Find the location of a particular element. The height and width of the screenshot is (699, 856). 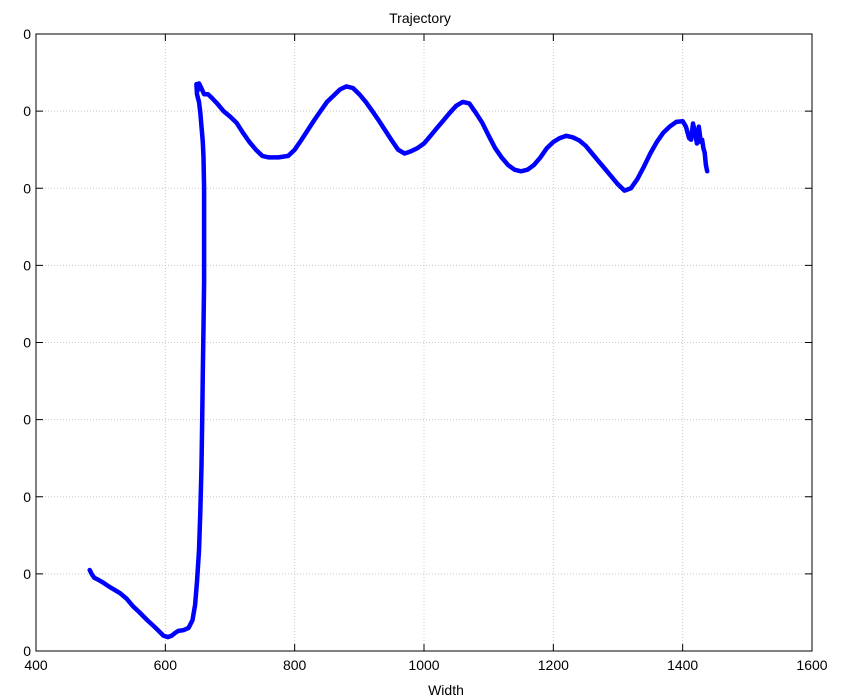

y-tick-labels: 0 0 0 0 0 0 0 0 0 is located at coordinates (27, 342).